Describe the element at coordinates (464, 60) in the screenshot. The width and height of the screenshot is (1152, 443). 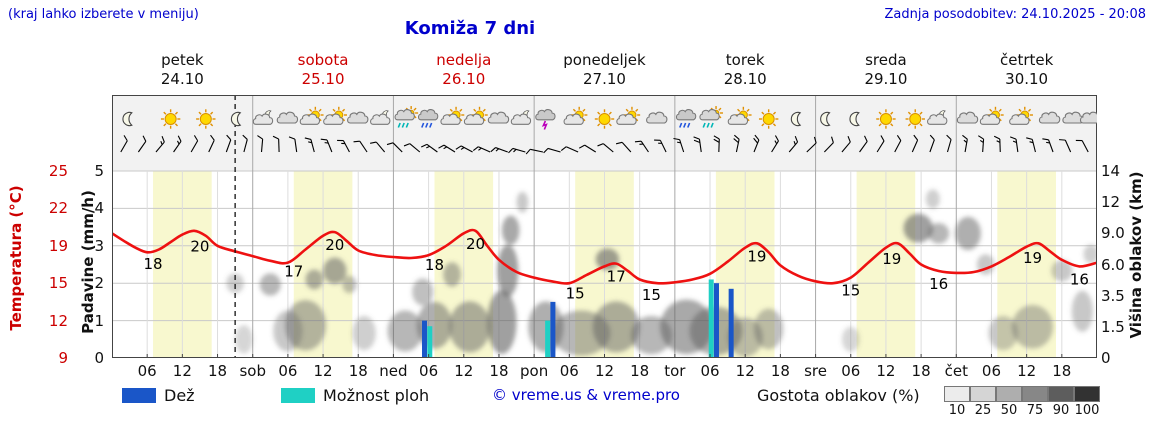
I see `day-name: nedelja` at that location.